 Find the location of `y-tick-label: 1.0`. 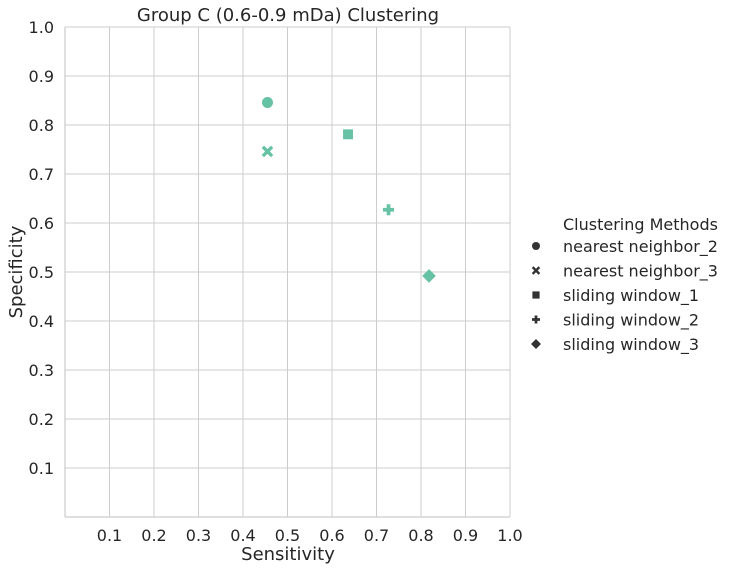

y-tick-label: 1.0 is located at coordinates (41, 27).